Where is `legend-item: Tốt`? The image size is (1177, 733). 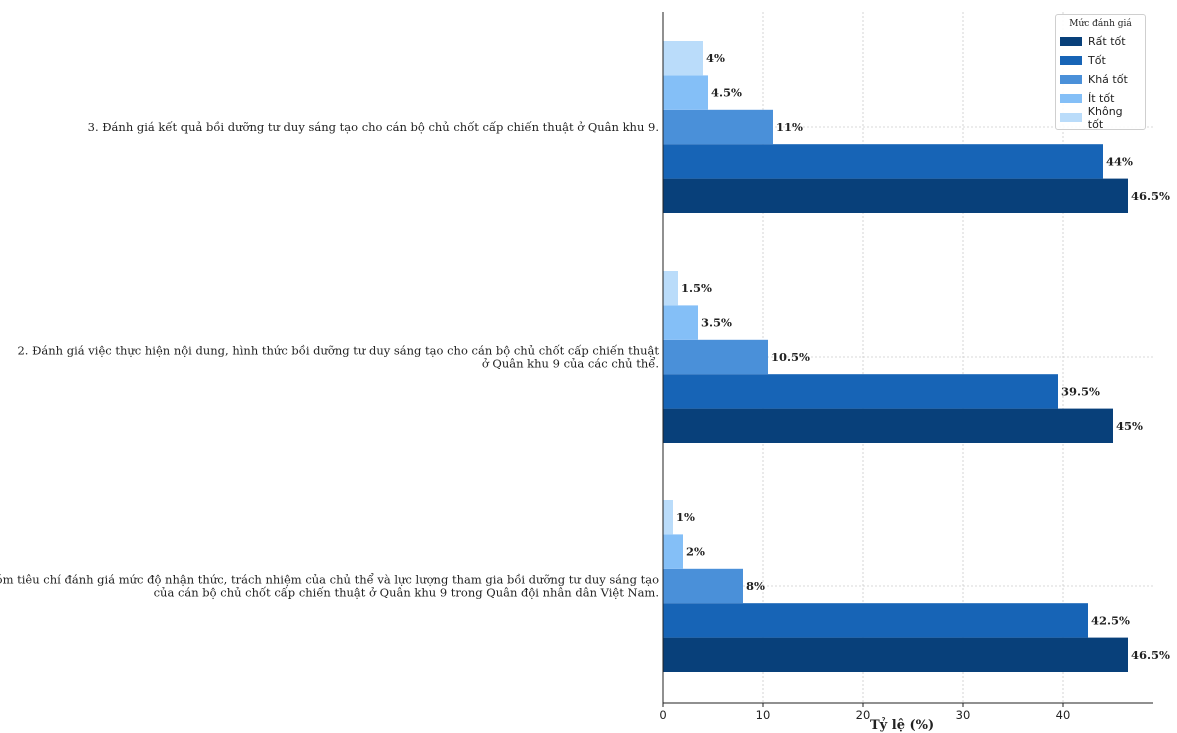
legend-item: Tốt is located at coordinates (1100, 60).